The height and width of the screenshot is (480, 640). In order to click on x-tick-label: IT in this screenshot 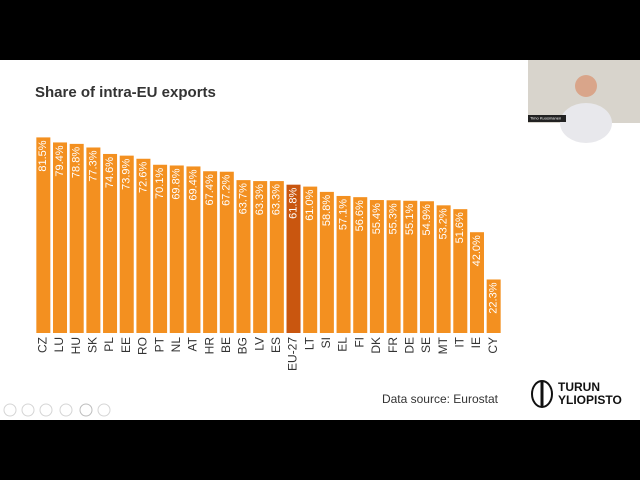, I will do `click(459, 341)`.